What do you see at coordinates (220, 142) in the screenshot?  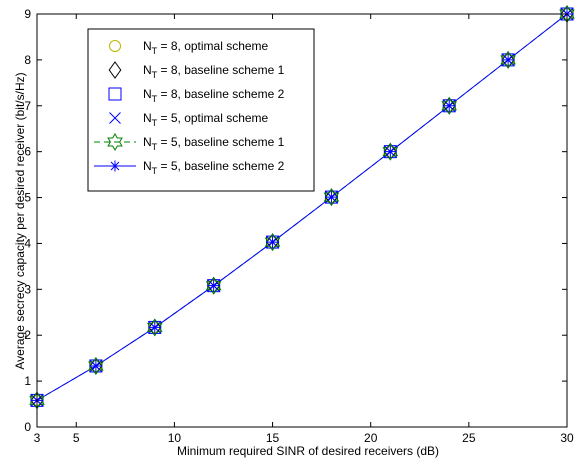 I see `legend-label-rest: = 5, baseline scheme 1` at bounding box center [220, 142].